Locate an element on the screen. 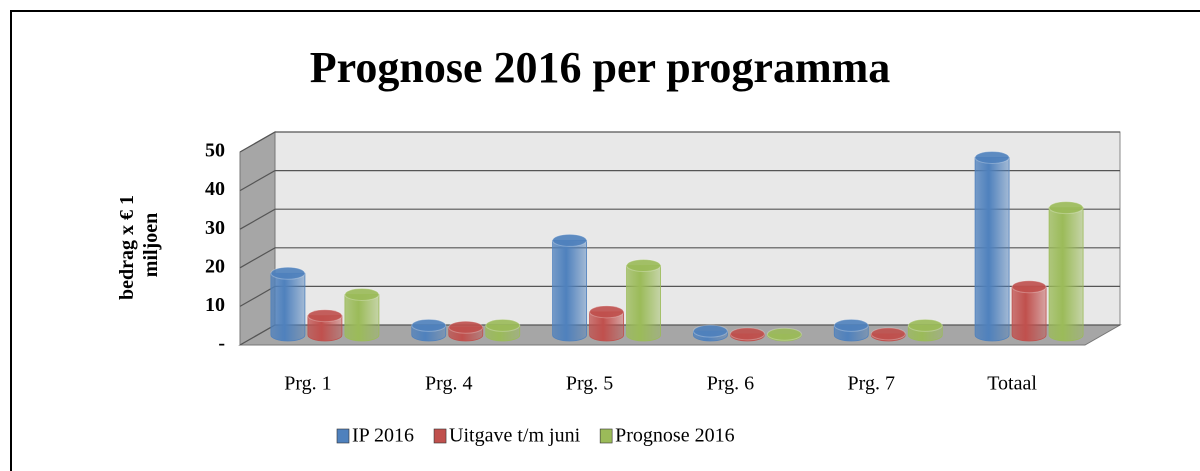  y-axis-label-line: miljoen is located at coordinates (151, 245).